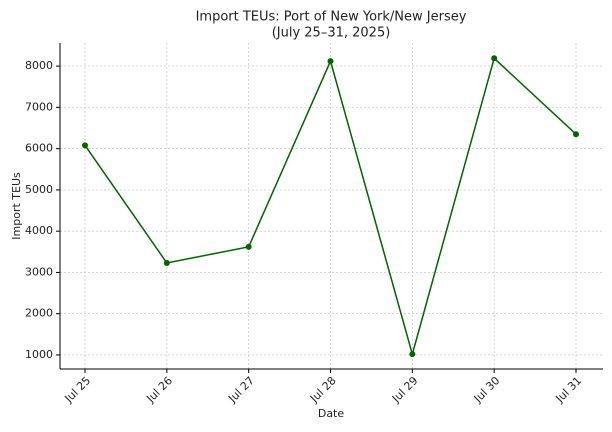 This screenshot has height=432, width=612. I want to click on chart-subtitle: (July 25–31, 2025), so click(331, 33).